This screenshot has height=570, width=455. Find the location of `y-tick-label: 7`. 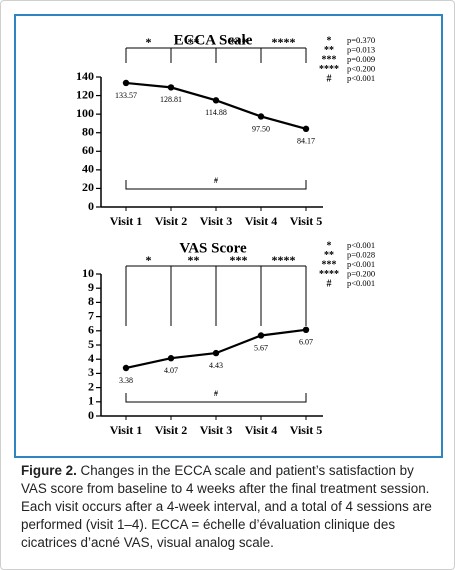

y-tick-label: 7 is located at coordinates (91, 315).